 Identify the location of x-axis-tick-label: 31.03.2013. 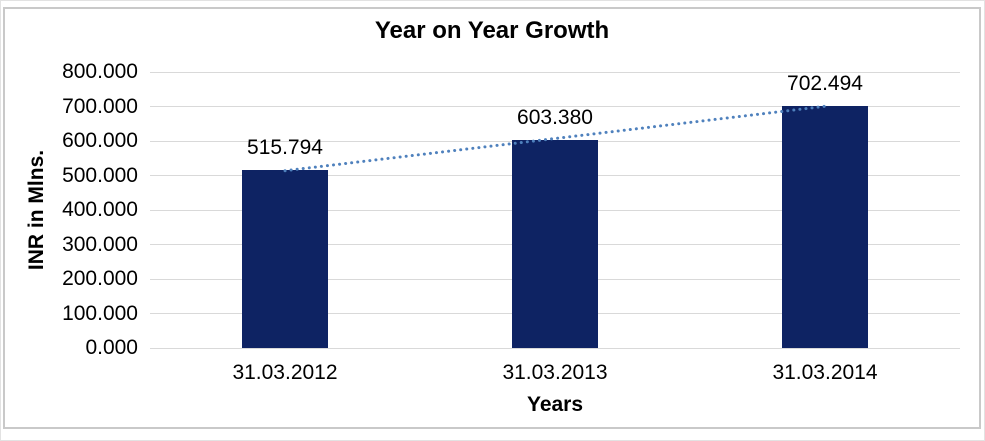
(555, 372).